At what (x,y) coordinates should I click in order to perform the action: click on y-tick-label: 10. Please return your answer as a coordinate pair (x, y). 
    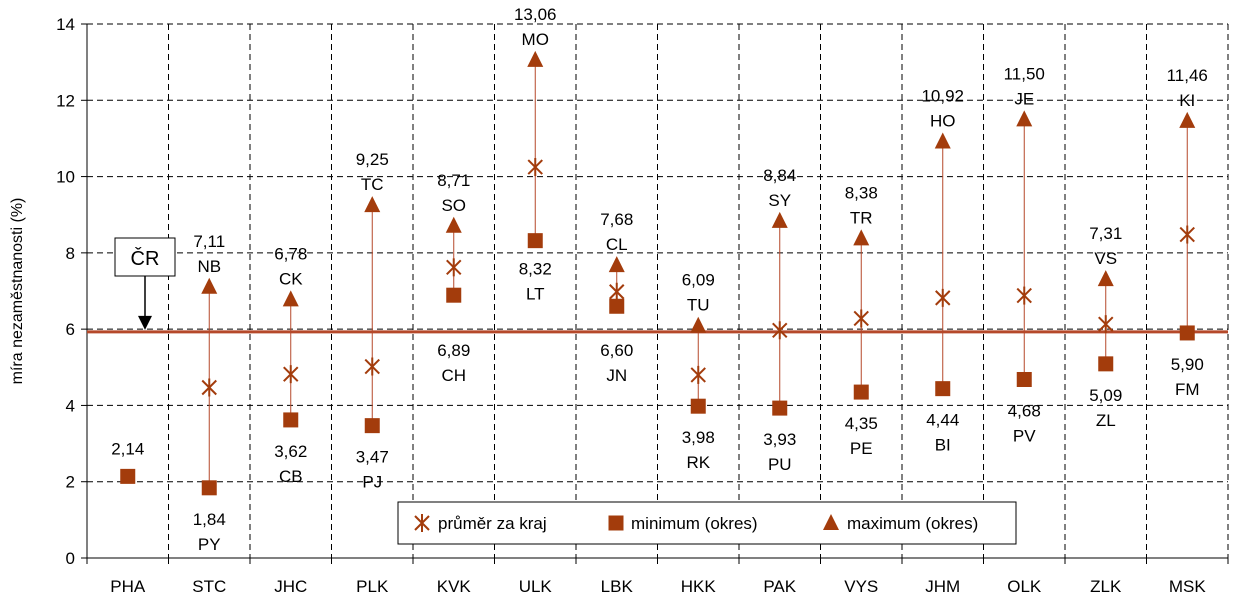
    Looking at the image, I should click on (65, 177).